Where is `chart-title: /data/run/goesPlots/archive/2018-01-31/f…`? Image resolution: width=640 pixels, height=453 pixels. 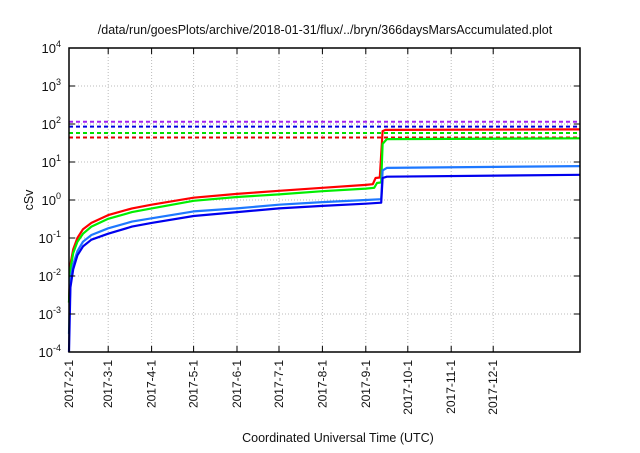
chart-title: /data/run/goesPlots/archive/2018-01-31/f… is located at coordinates (325, 30).